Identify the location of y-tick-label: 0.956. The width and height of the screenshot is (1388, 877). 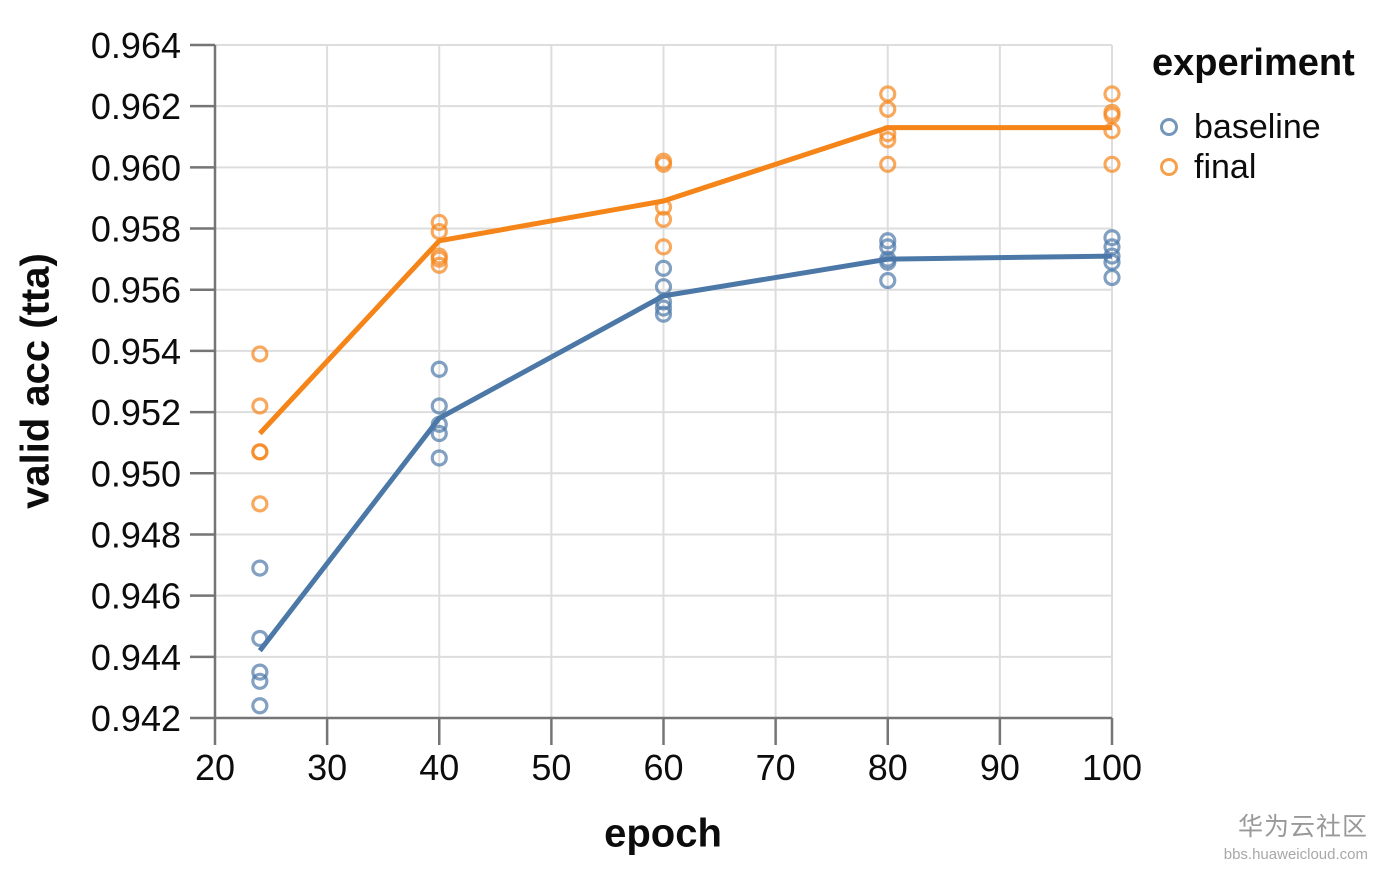
(136, 290).